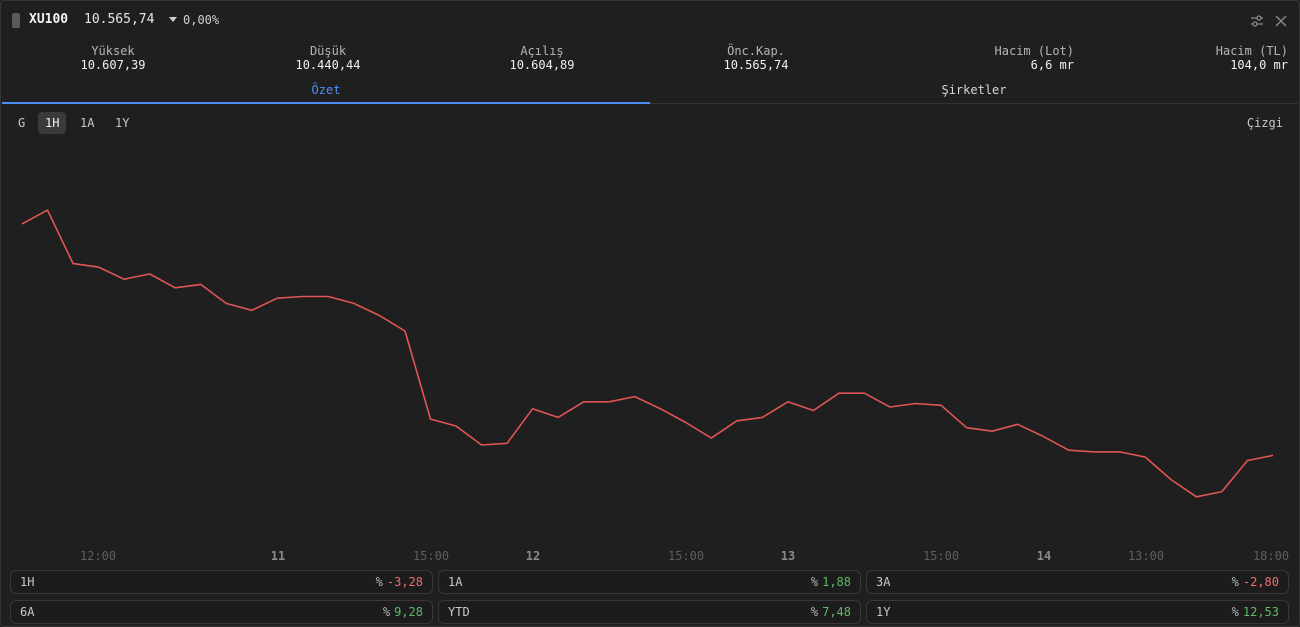  I want to click on stat-label: Hacim (TL), so click(1251, 51).